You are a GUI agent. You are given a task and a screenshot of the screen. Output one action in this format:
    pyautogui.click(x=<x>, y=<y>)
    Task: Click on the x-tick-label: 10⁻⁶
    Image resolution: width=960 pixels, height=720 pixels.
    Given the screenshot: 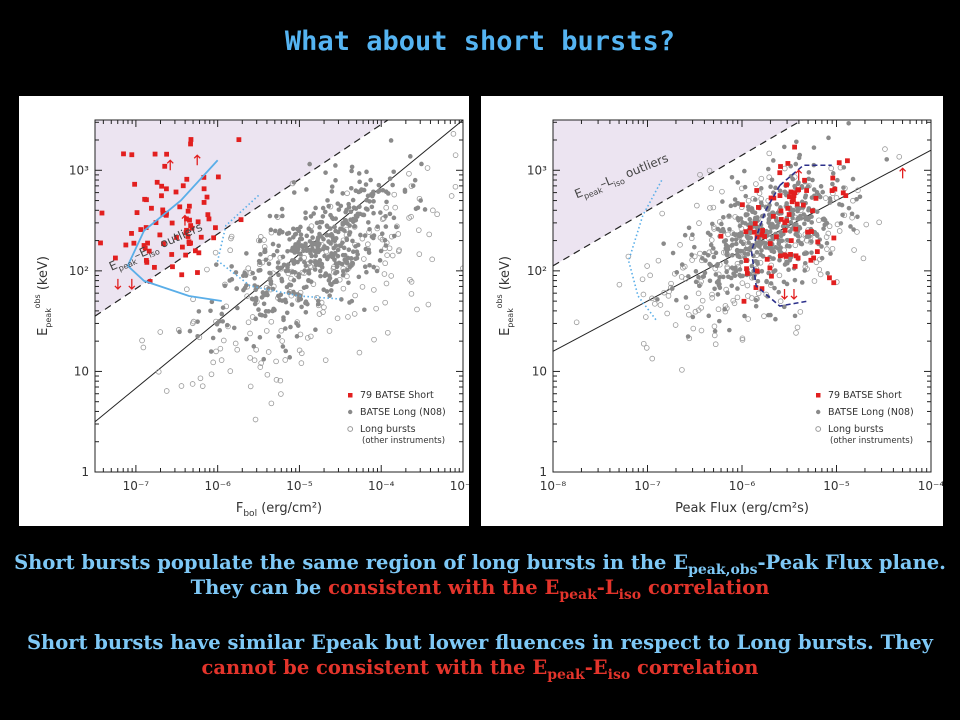 What is the action you would take?
    pyautogui.click(x=742, y=486)
    